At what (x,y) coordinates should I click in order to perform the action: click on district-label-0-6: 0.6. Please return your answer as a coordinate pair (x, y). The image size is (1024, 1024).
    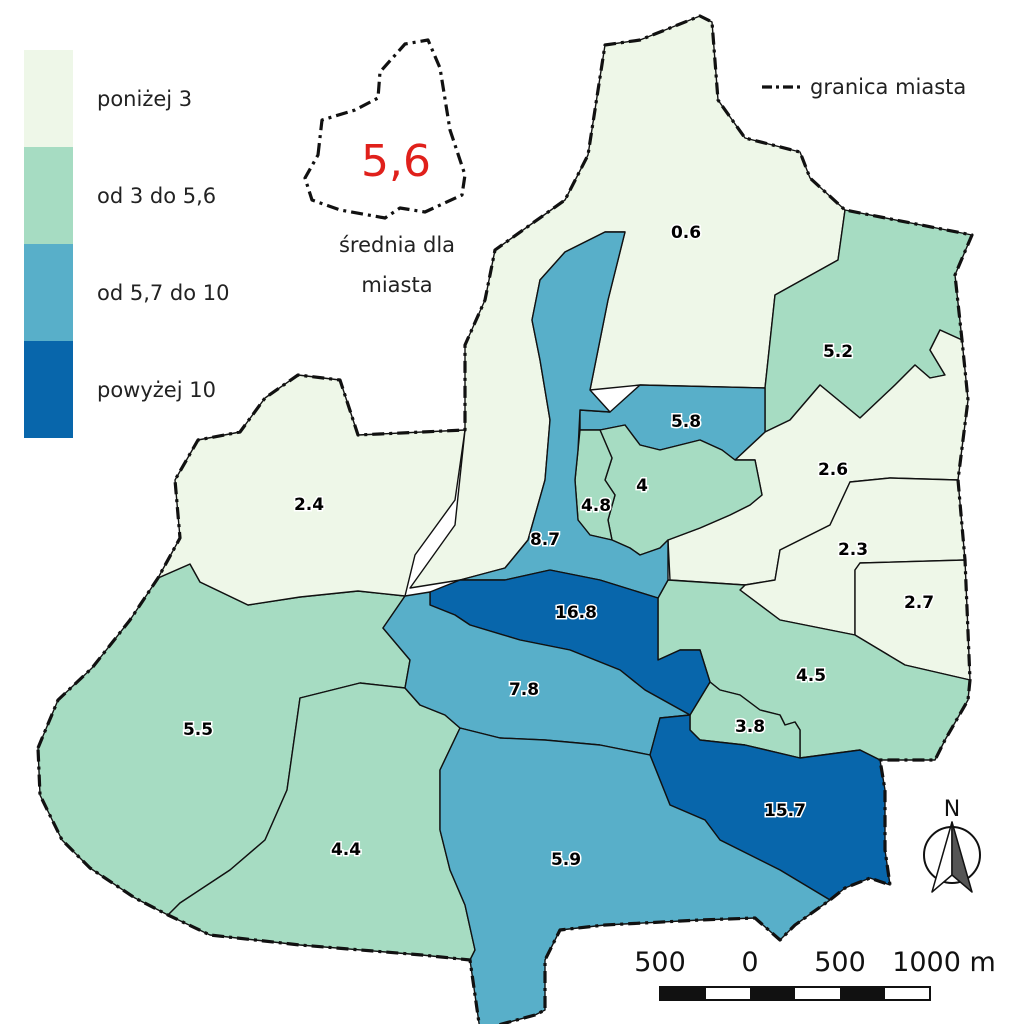
    Looking at the image, I should click on (686, 233).